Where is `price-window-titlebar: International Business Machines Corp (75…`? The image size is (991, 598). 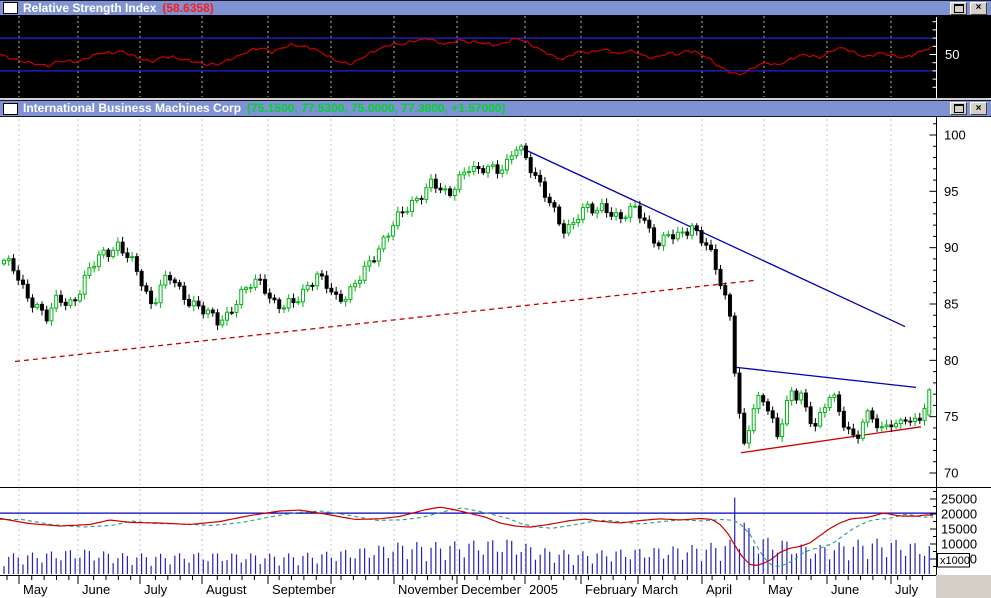 price-window-titlebar: International Business Machines Corp (75… is located at coordinates (495, 108).